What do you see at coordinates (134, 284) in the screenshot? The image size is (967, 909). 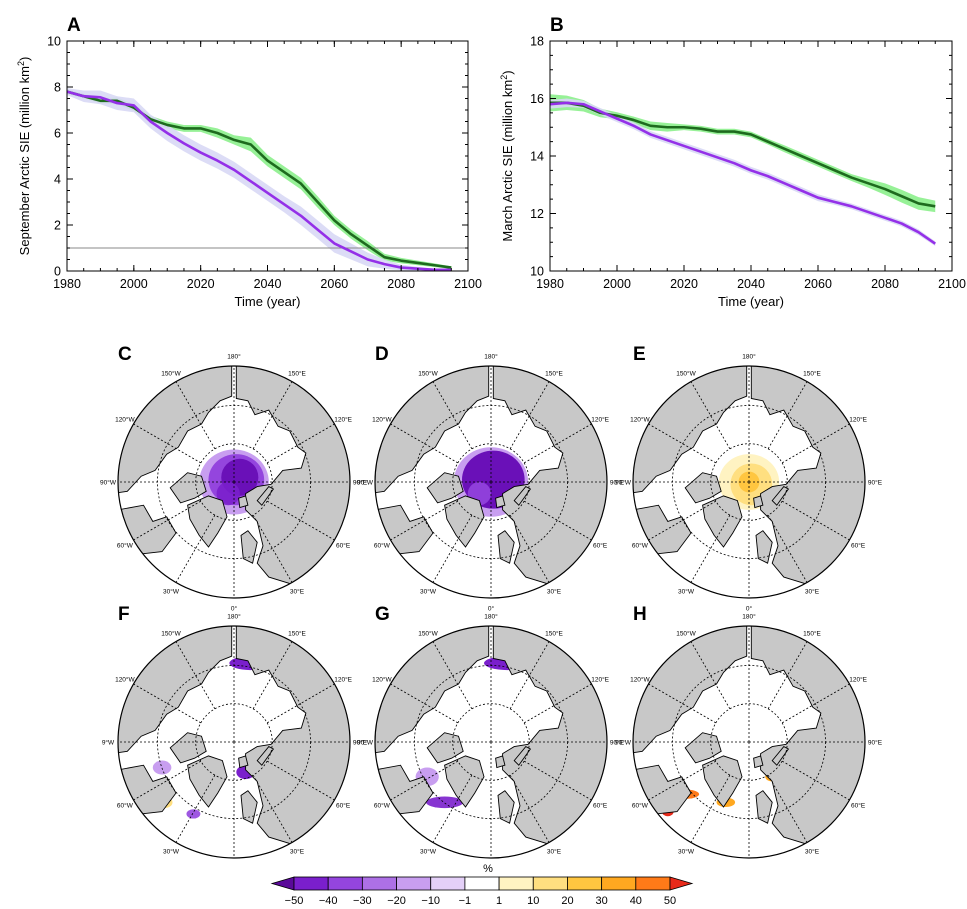 I see `x-tick-label: 2000` at bounding box center [134, 284].